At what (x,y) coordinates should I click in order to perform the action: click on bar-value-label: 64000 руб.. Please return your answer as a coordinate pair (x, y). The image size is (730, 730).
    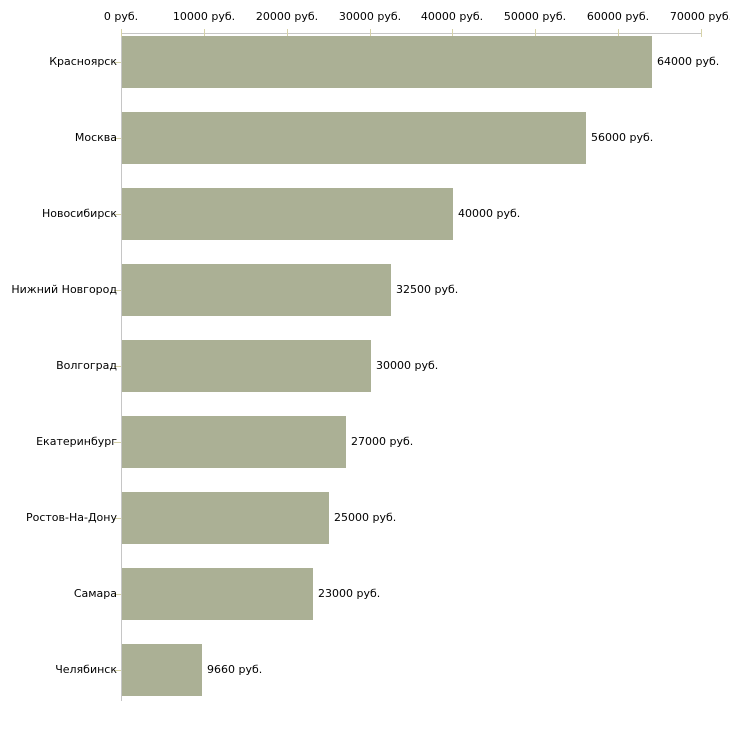
    Looking at the image, I should click on (688, 61).